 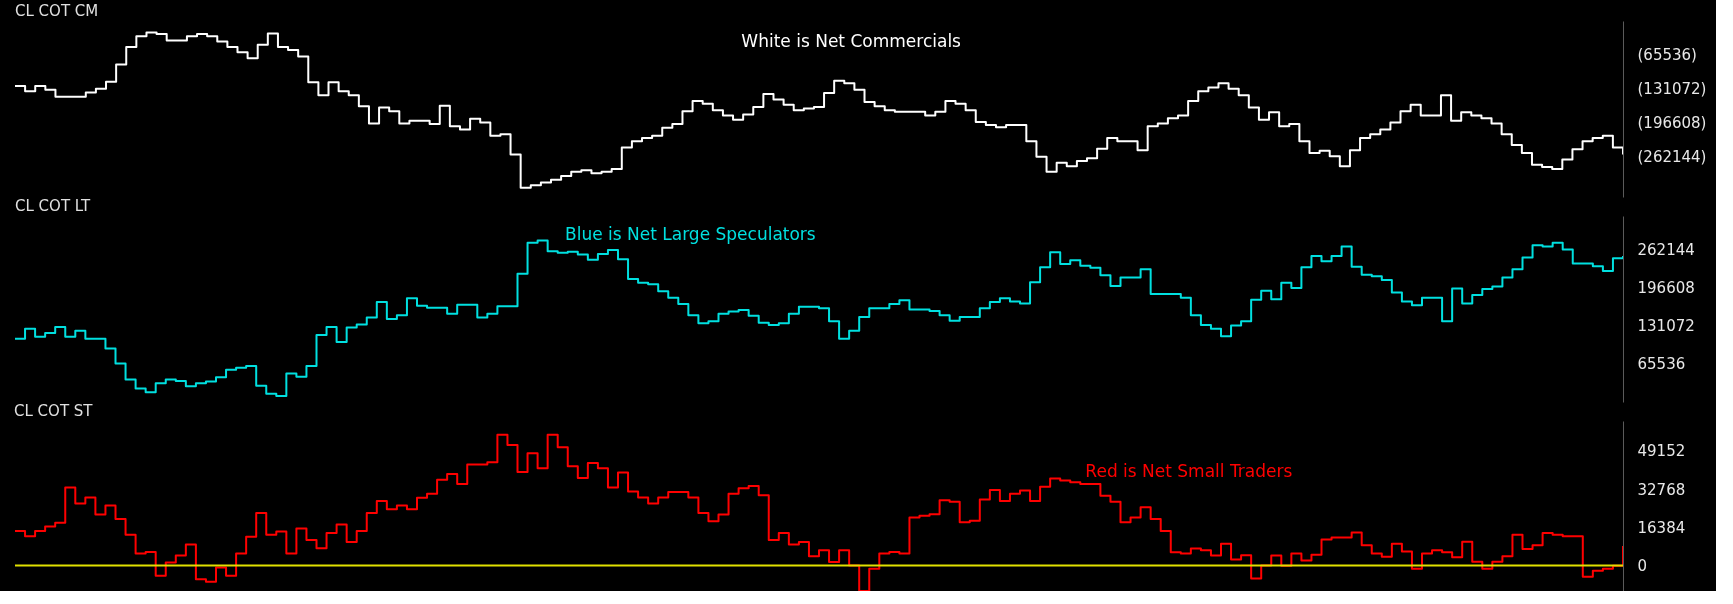 I want to click on y-tick-label: (65536), so click(x=1667, y=55).